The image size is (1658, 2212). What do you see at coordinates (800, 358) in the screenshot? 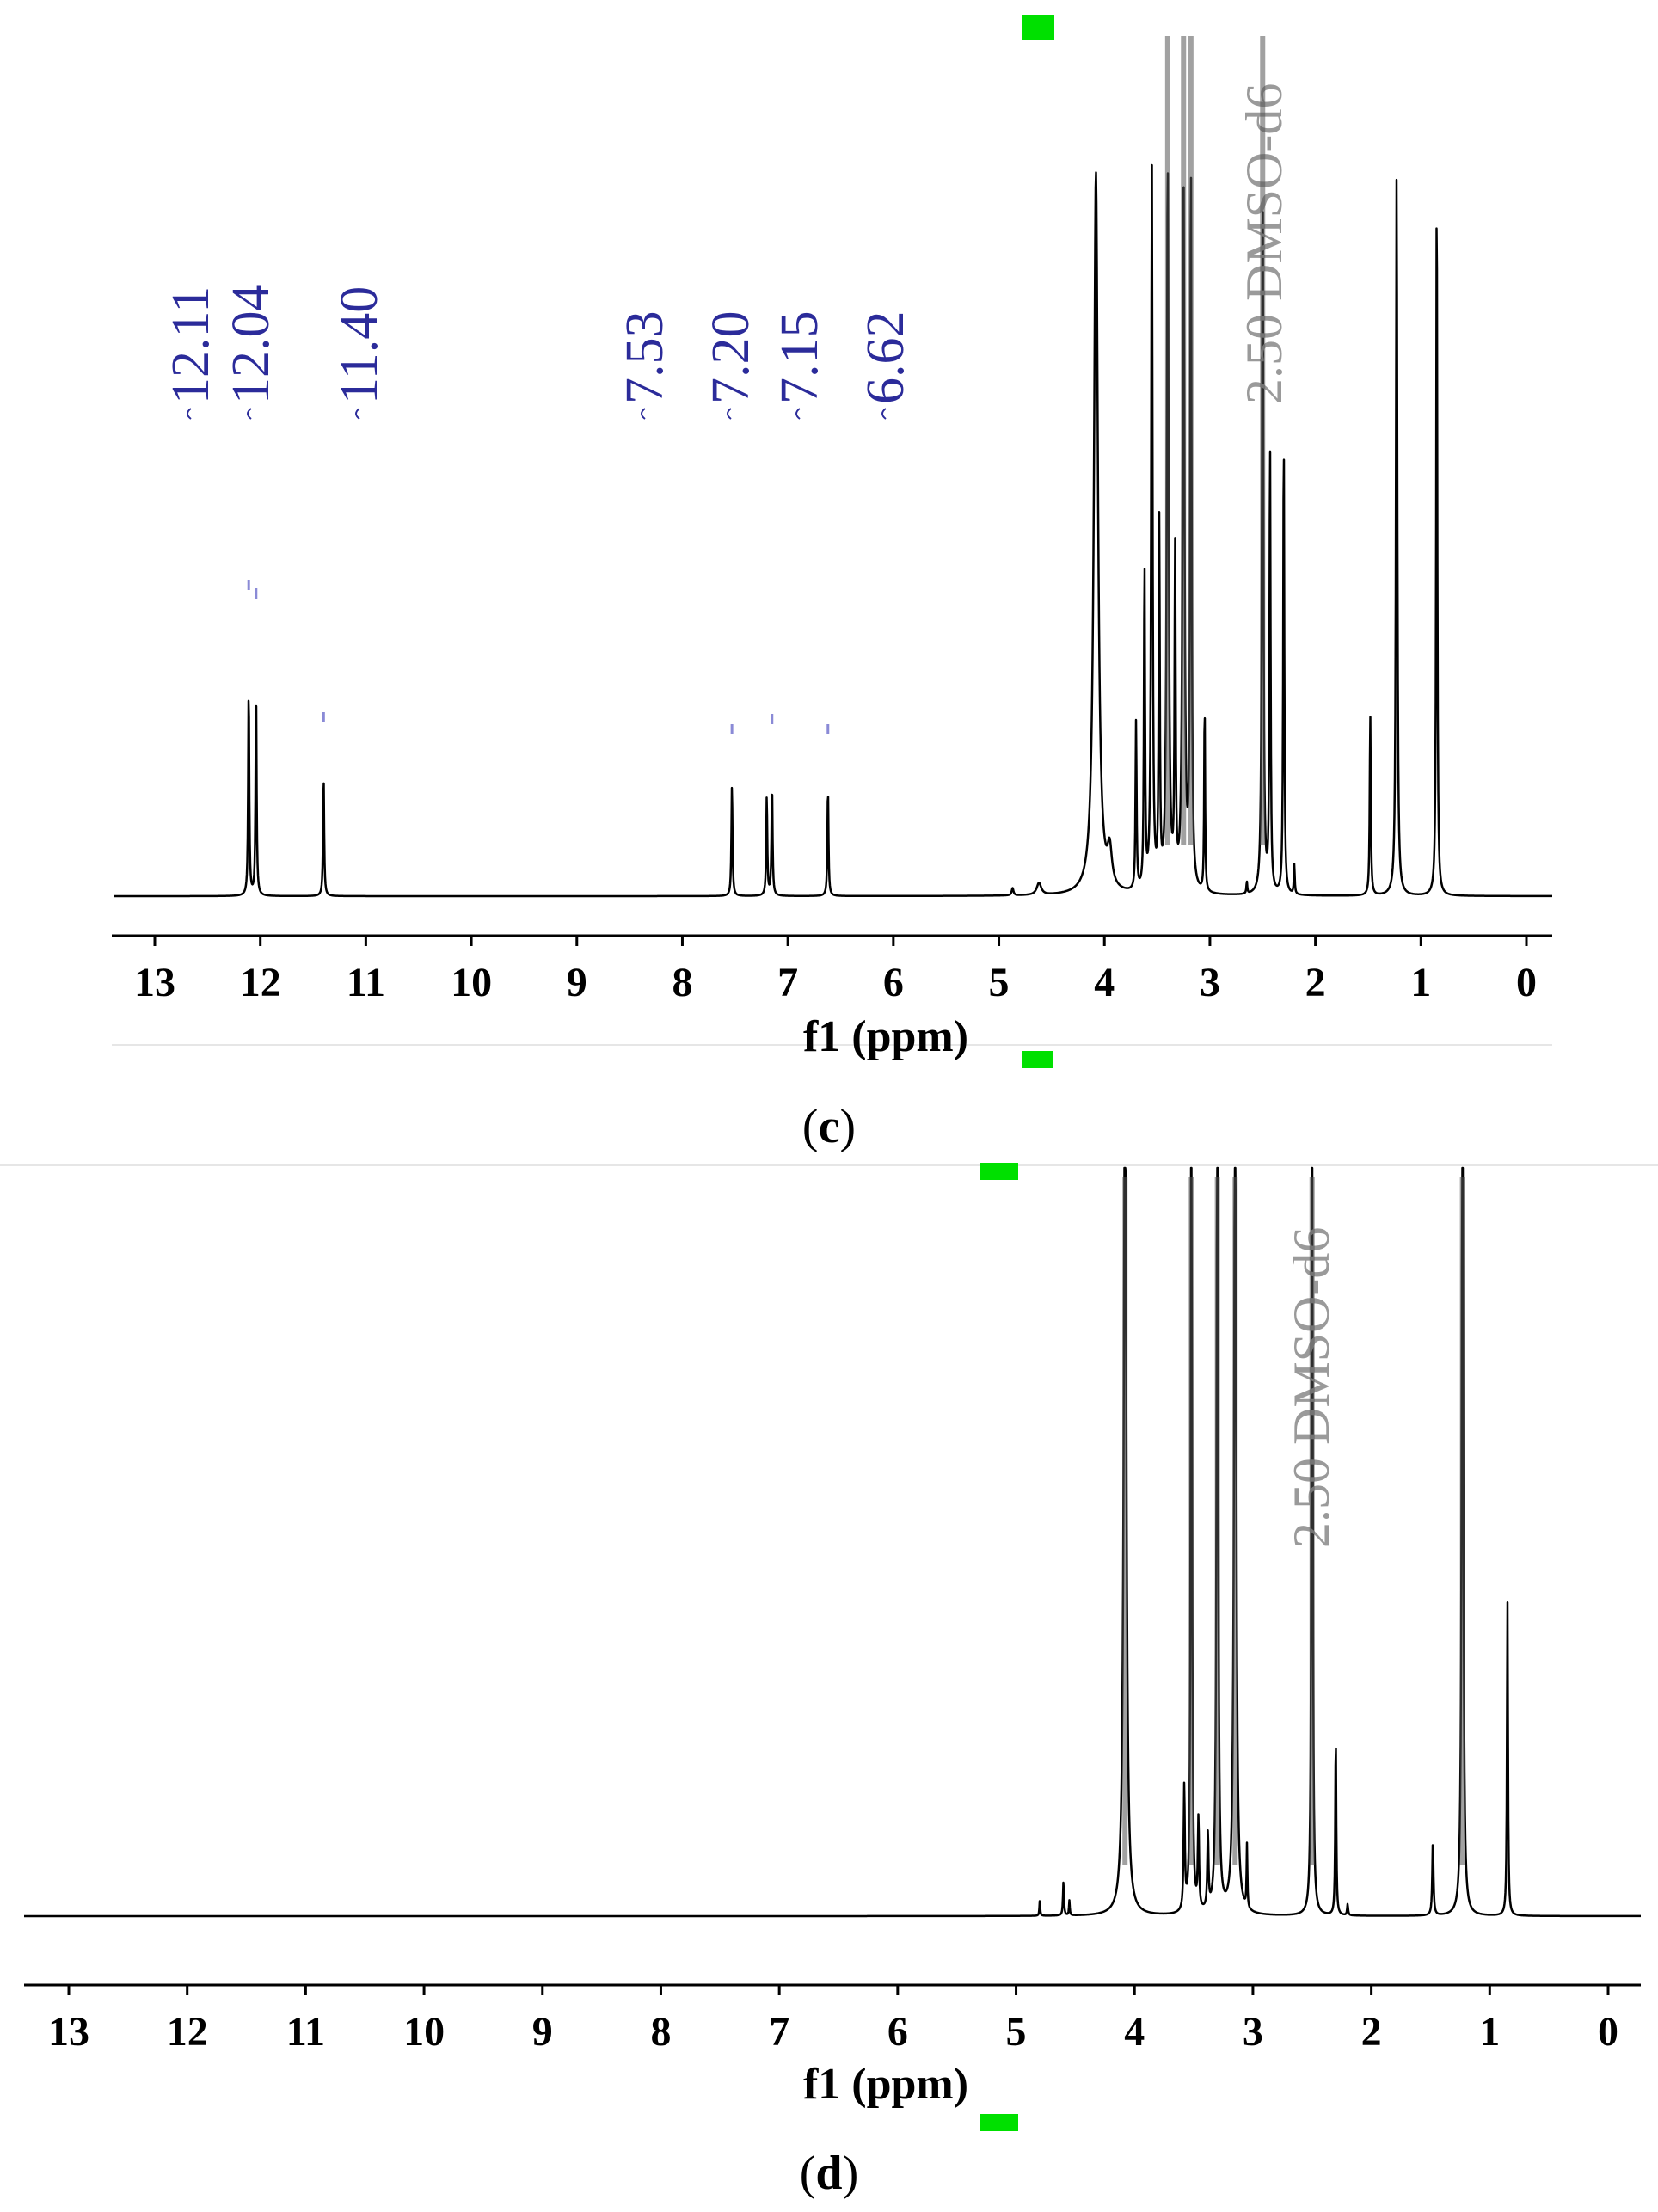
I see `peak-label-7-15: 7.15` at bounding box center [800, 358].